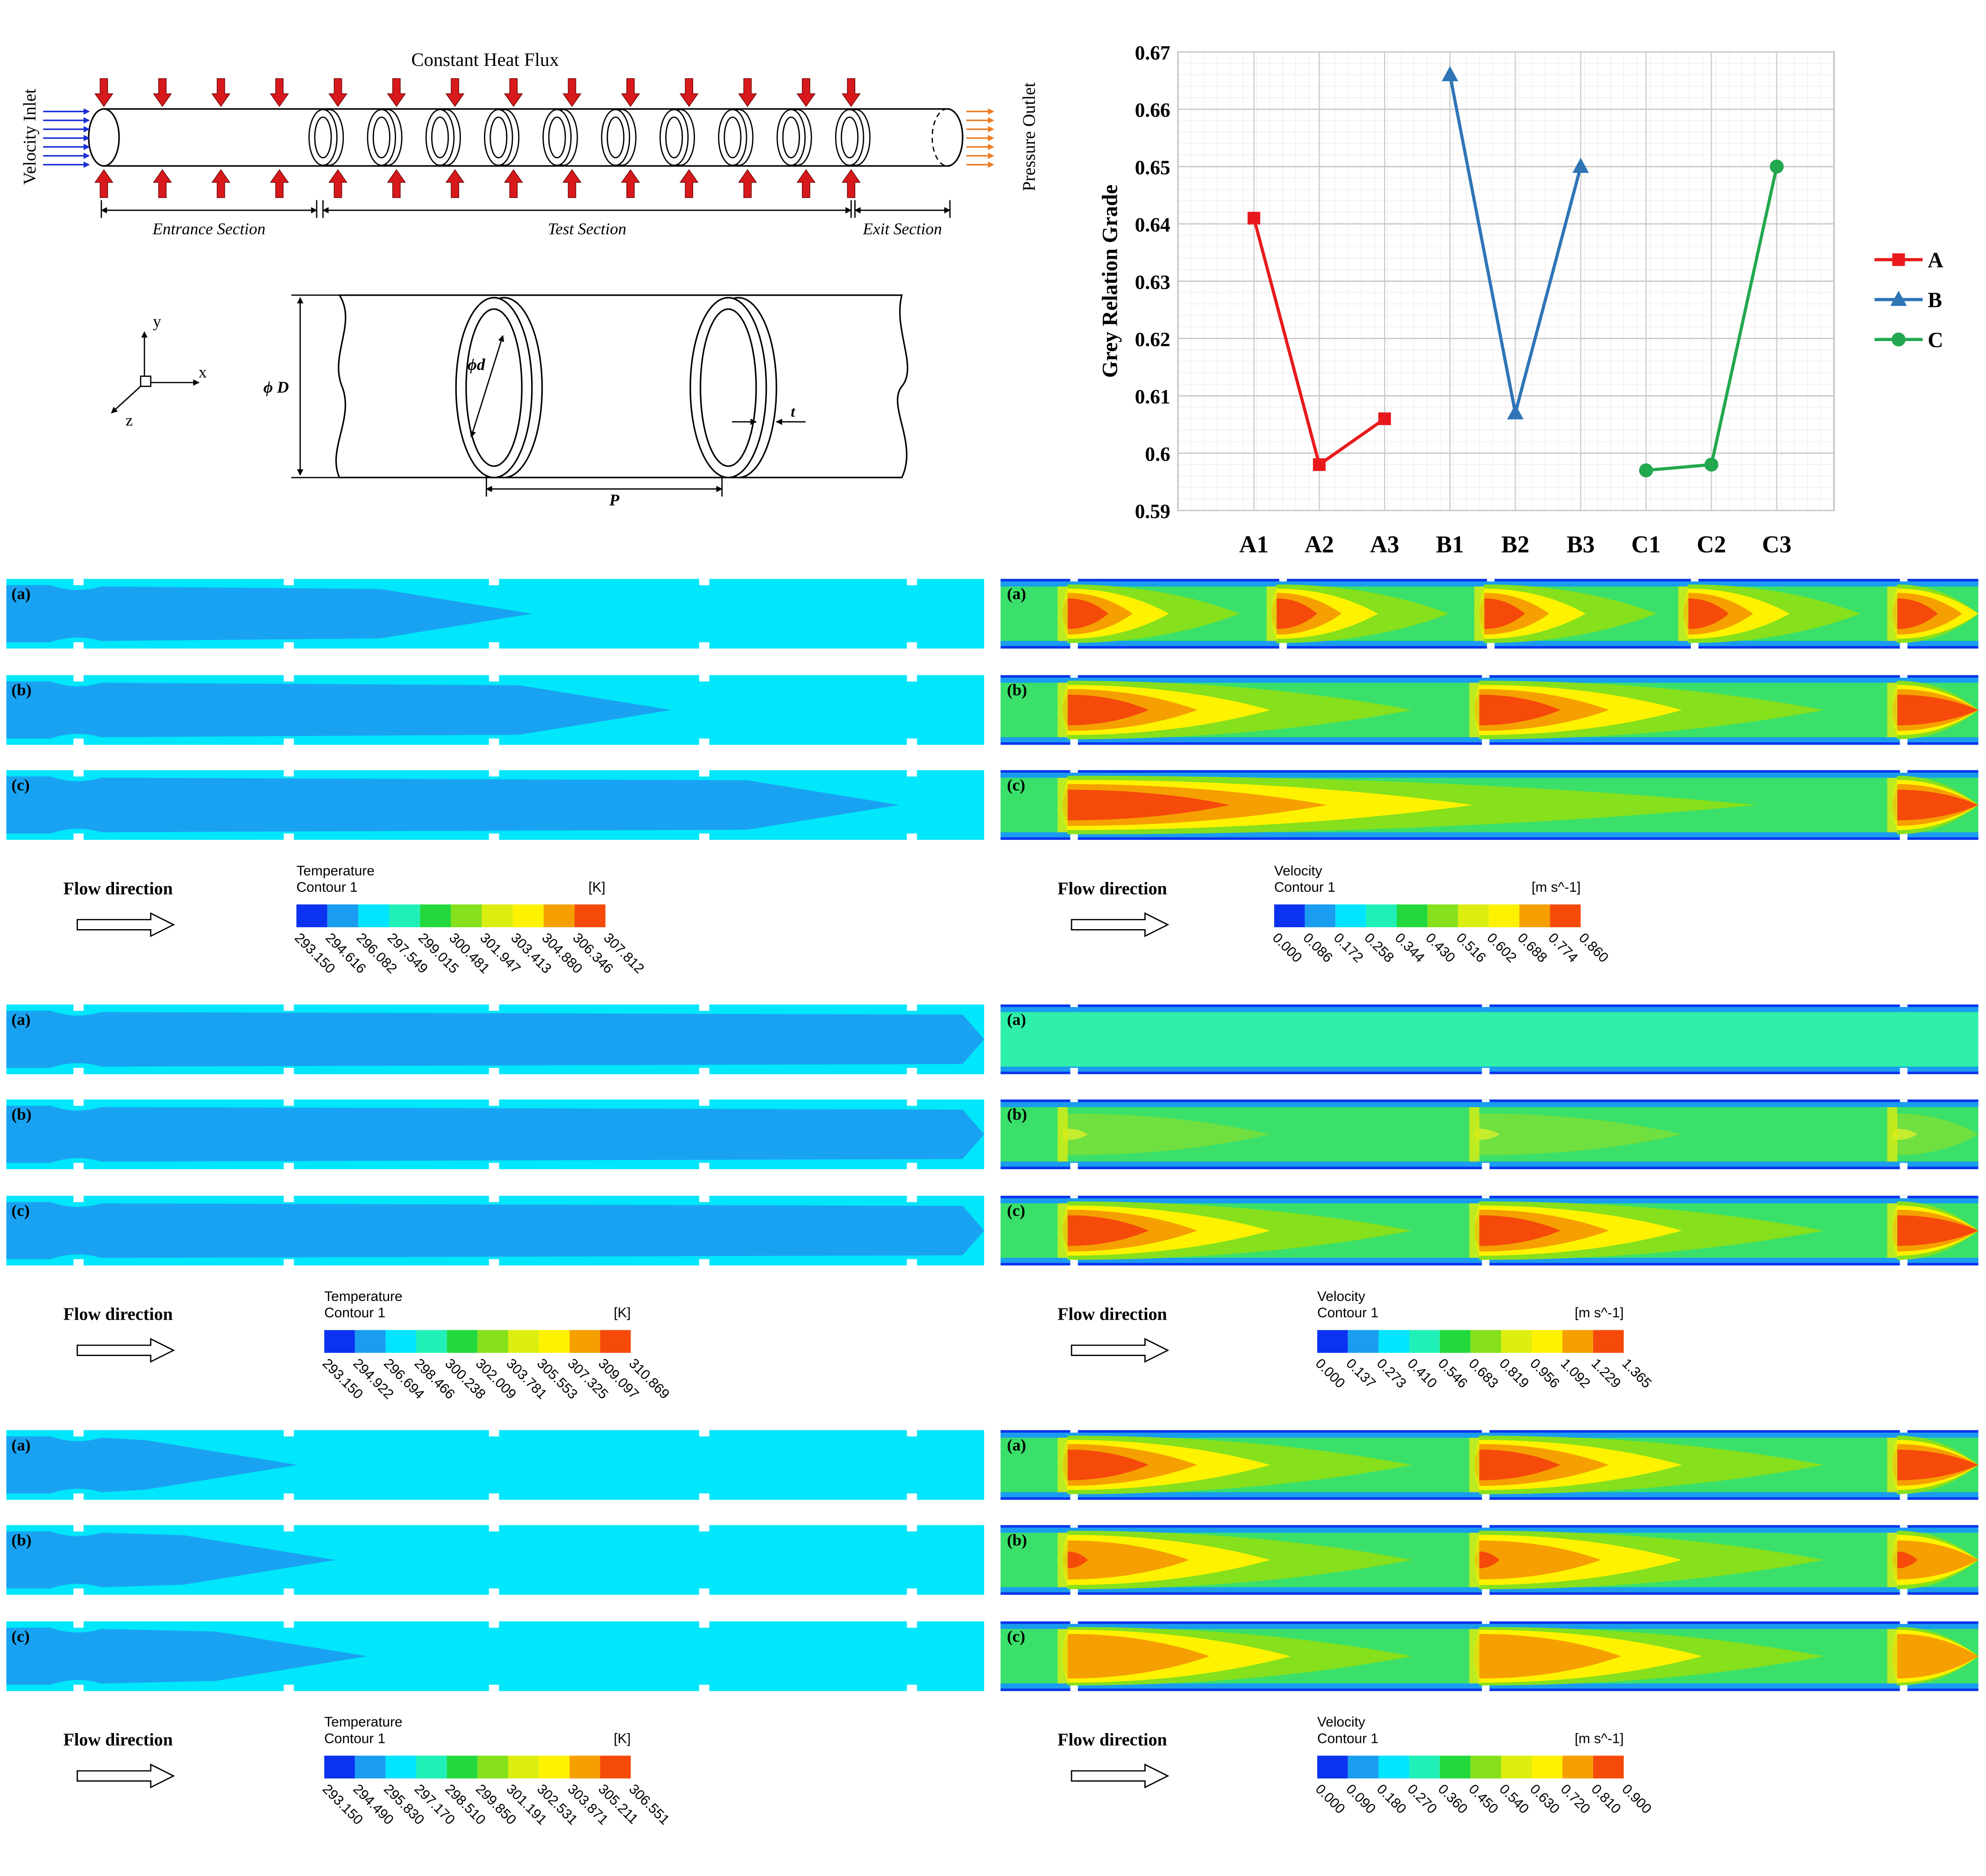 The height and width of the screenshot is (1876, 1986). I want to click on temperature-contour: (c), so click(496, 805).